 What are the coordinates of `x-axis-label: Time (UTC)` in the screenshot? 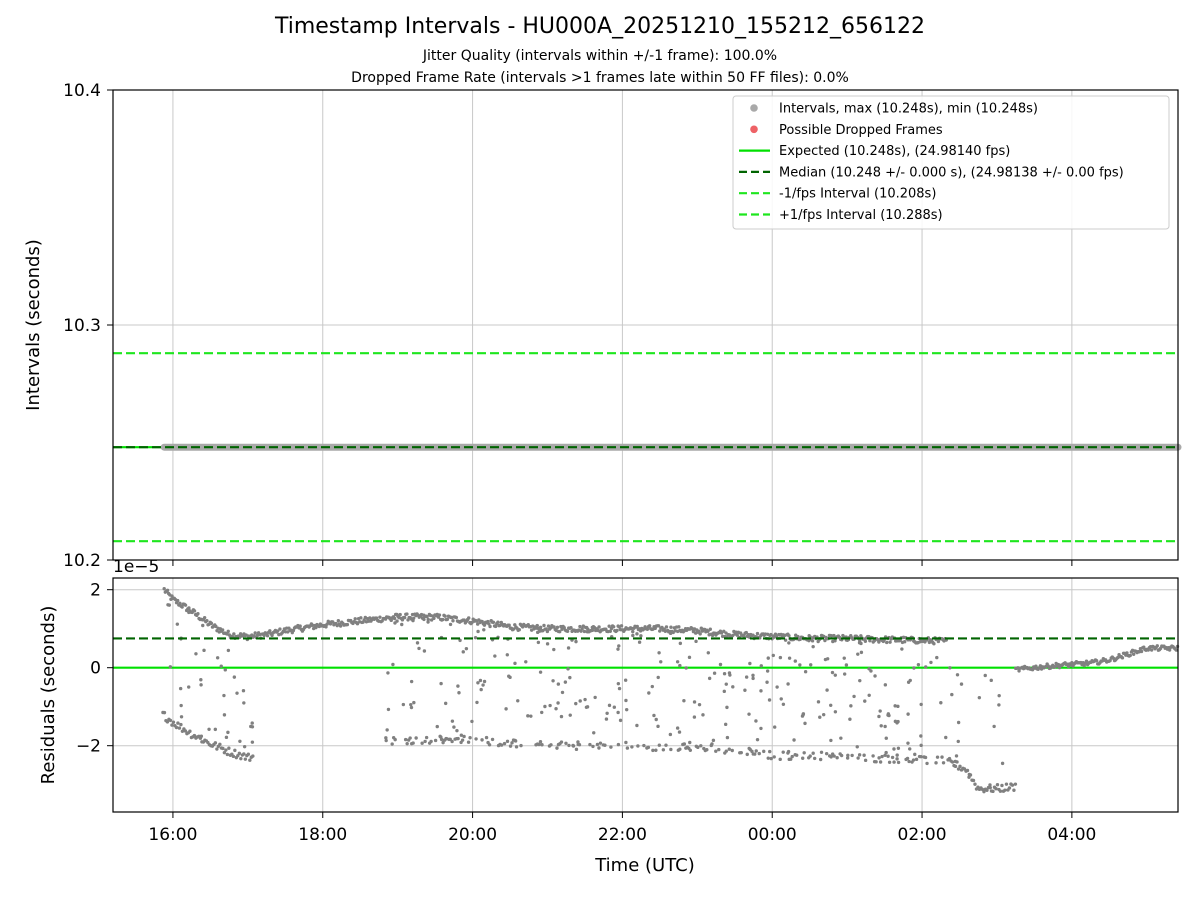 It's located at (644, 865).